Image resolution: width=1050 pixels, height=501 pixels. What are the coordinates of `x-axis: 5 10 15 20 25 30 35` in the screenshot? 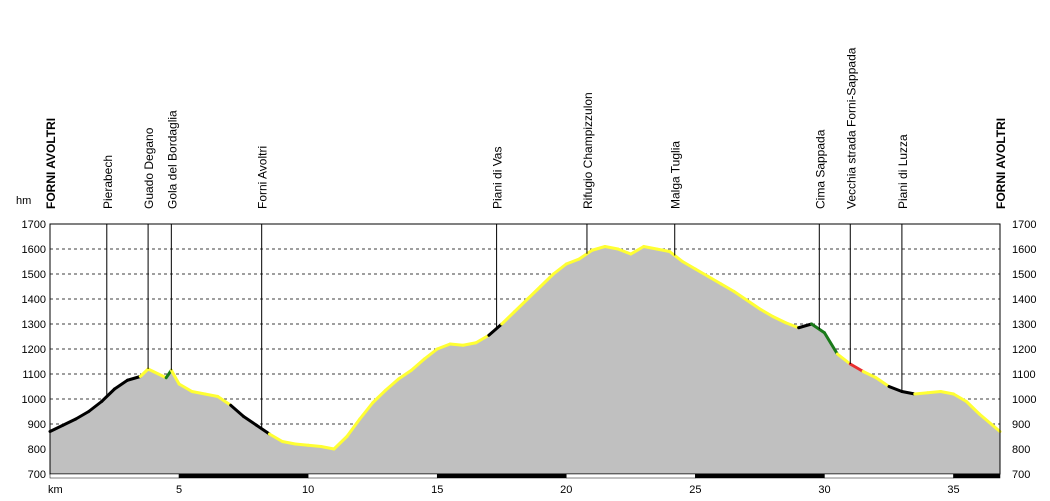 It's located at (525, 484).